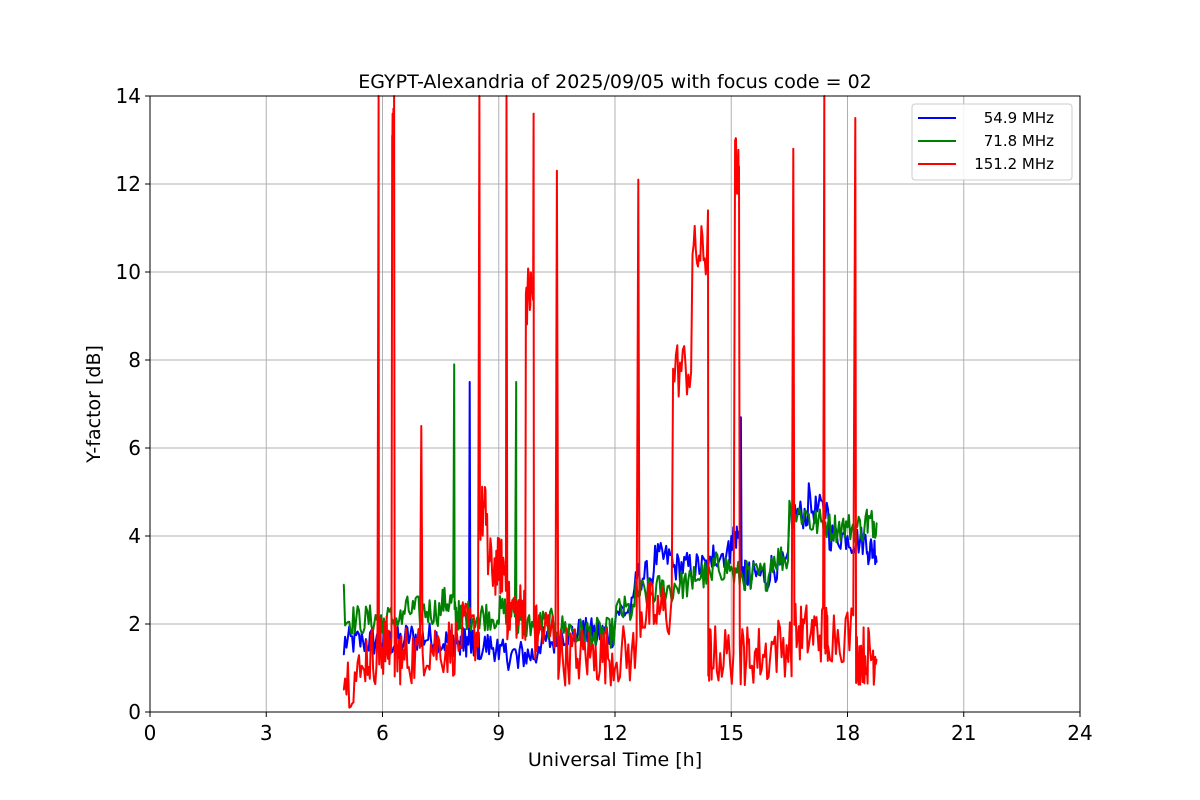 Image resolution: width=1200 pixels, height=800 pixels. Describe the element at coordinates (128, 184) in the screenshot. I see `y-tick-label: 12` at that location.